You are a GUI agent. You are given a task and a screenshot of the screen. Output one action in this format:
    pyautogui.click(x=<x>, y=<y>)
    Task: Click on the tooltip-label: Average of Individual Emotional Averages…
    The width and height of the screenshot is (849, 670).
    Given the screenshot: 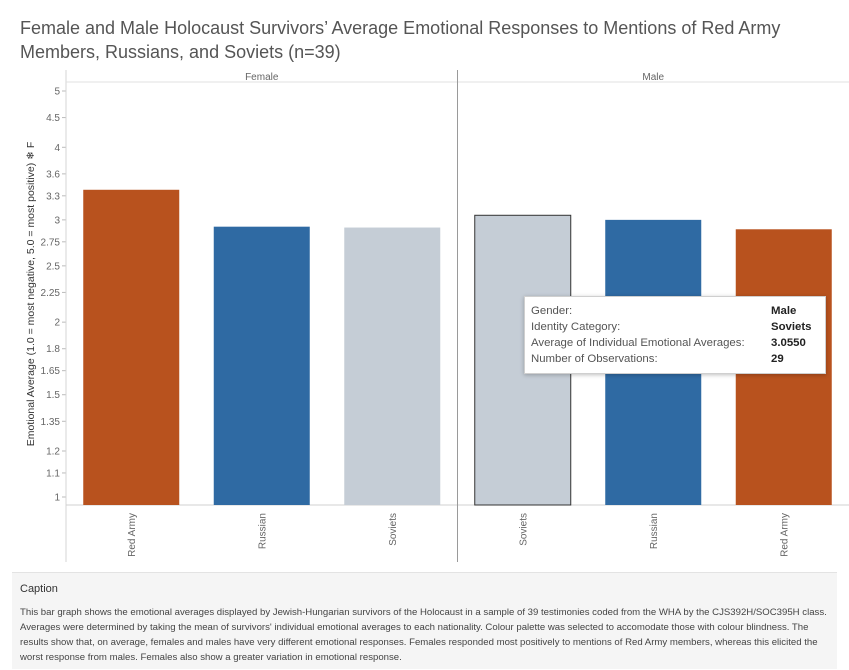 What is the action you would take?
    pyautogui.click(x=638, y=343)
    